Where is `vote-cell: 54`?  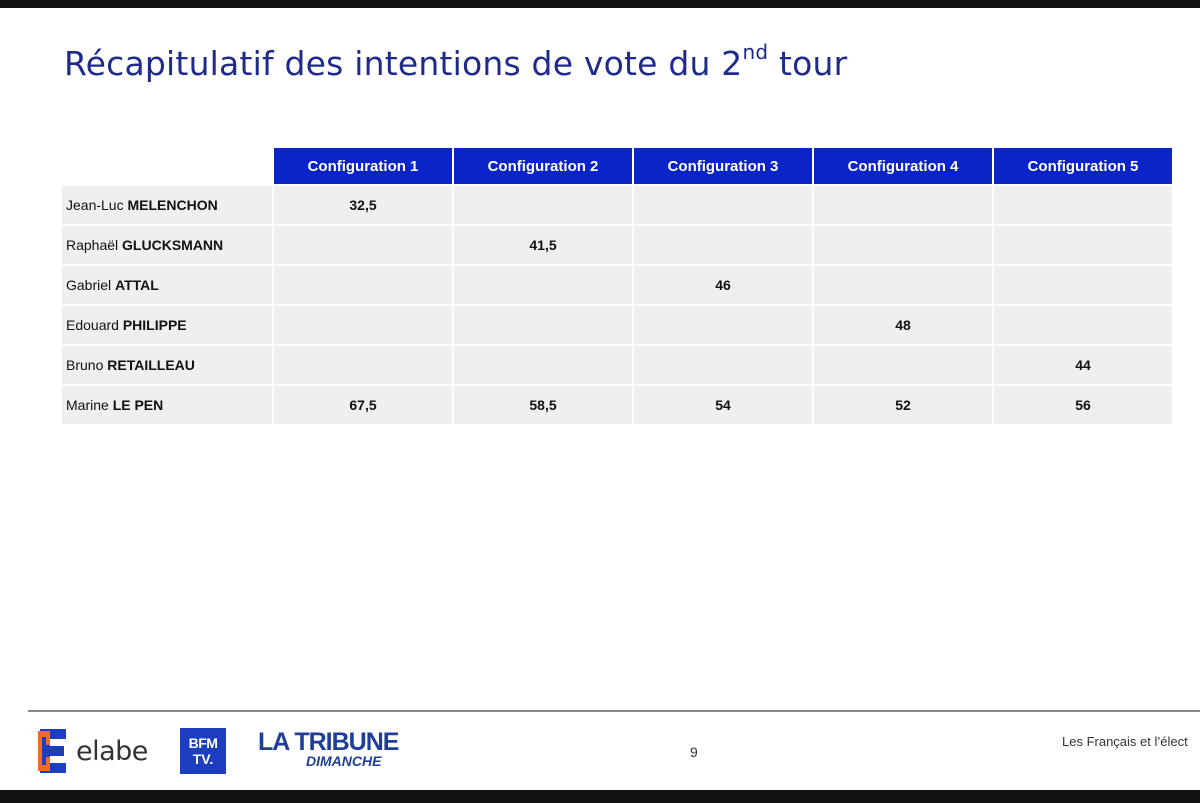
vote-cell: 54 is located at coordinates (723, 405).